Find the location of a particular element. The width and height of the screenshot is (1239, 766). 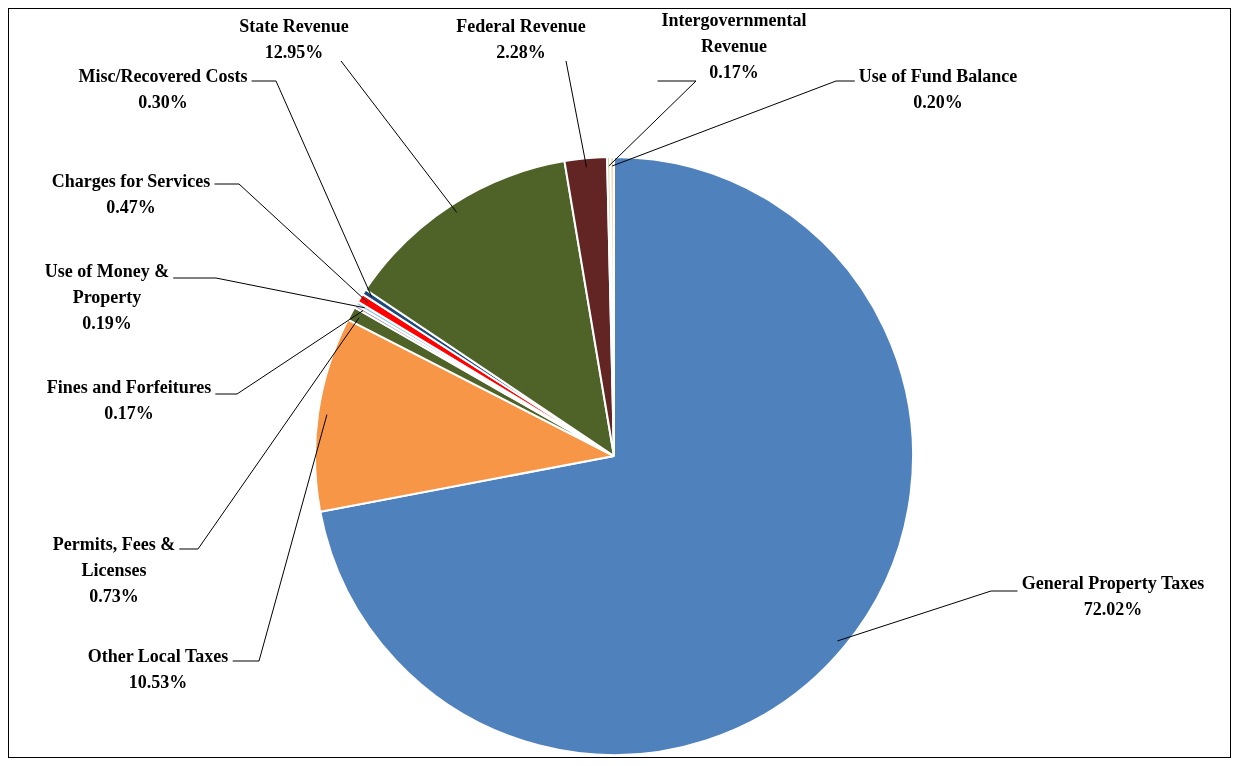

data-label: 2.28% is located at coordinates (521, 51).